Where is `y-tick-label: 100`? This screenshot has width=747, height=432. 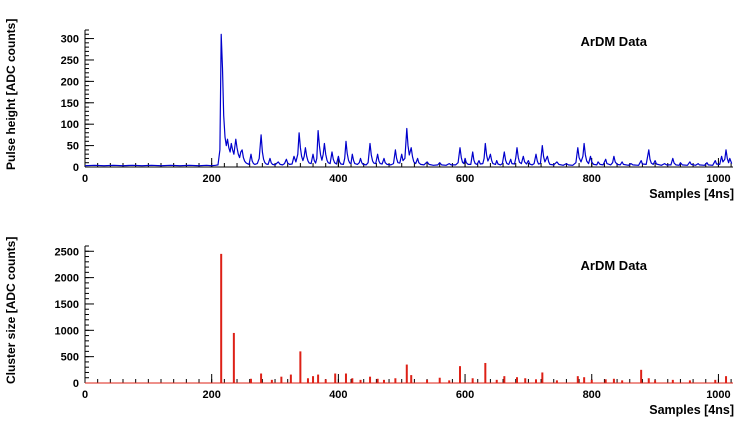
y-tick-label: 100 is located at coordinates (70, 125).